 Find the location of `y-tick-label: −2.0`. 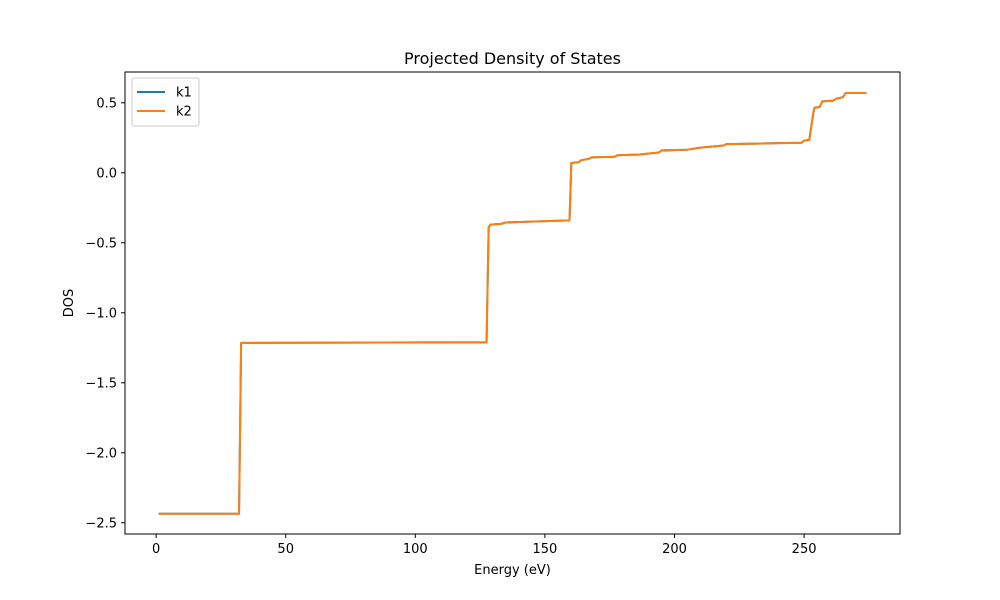

y-tick-label: −2.0 is located at coordinates (101, 453).